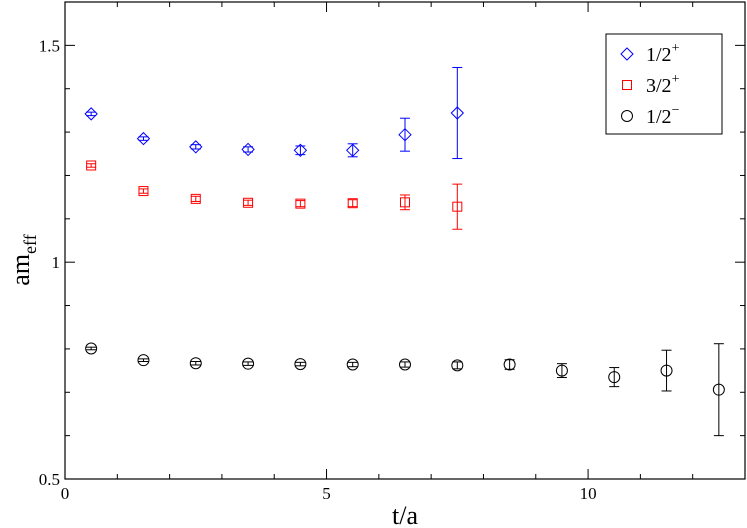 The image size is (747, 528). Describe the element at coordinates (49, 479) in the screenshot. I see `y-tick-label: 0.5` at that location.